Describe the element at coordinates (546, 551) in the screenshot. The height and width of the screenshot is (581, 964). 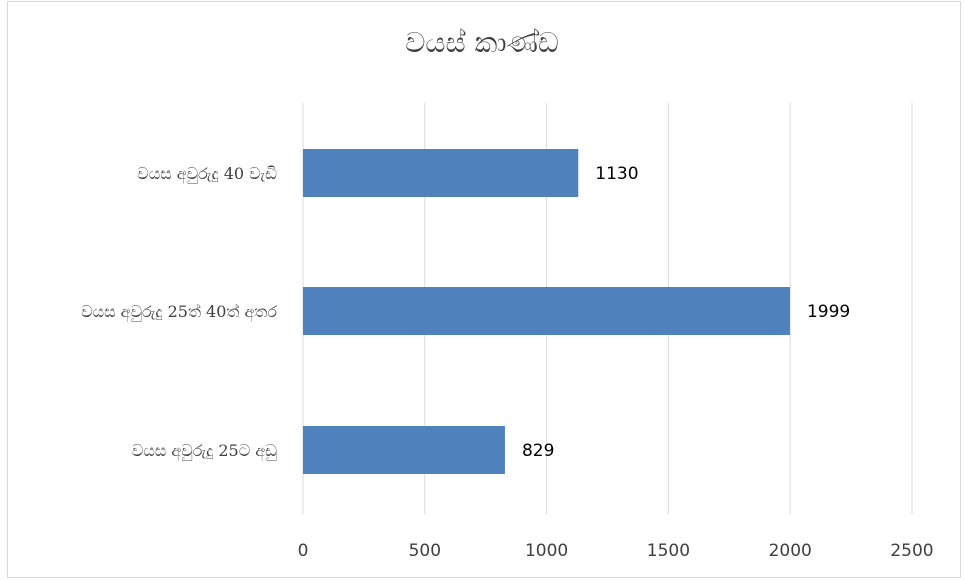
I see `x-tick-label: 1000` at that location.